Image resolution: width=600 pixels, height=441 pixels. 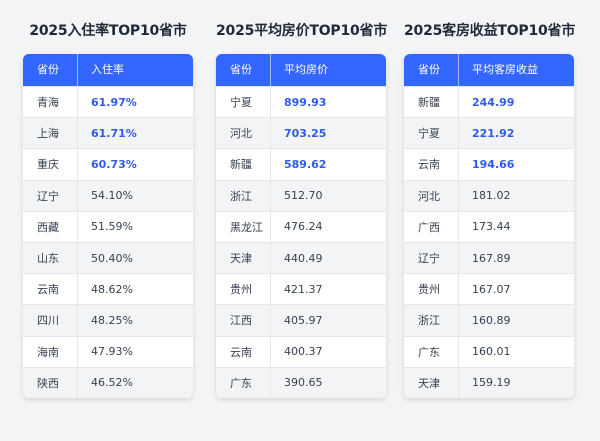 I want to click on header-revpar: 平均客房收益, so click(x=505, y=69).